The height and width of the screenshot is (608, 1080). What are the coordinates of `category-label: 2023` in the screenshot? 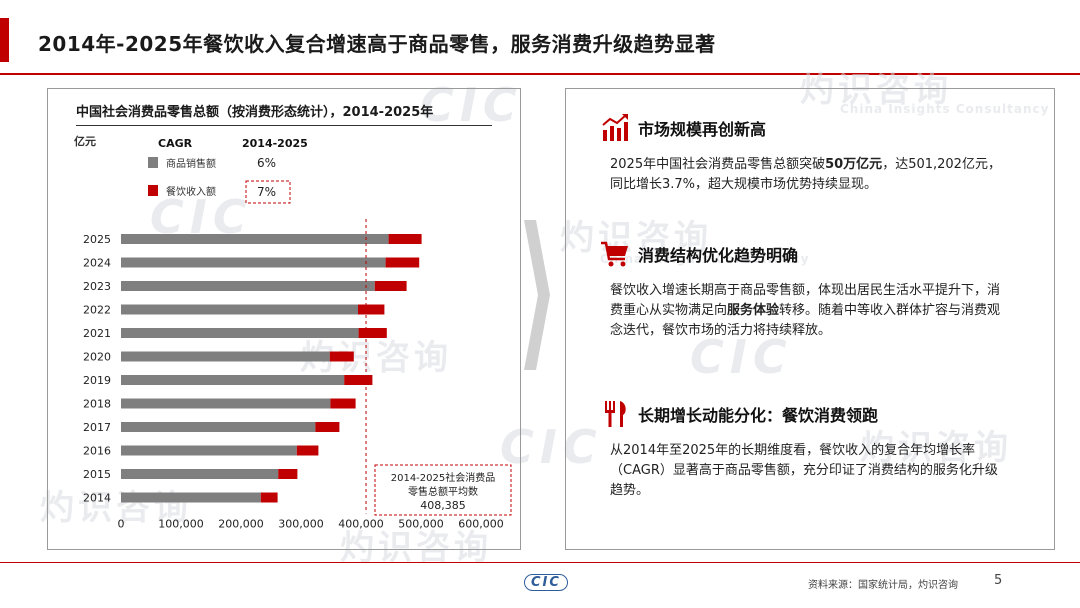 It's located at (97, 286).